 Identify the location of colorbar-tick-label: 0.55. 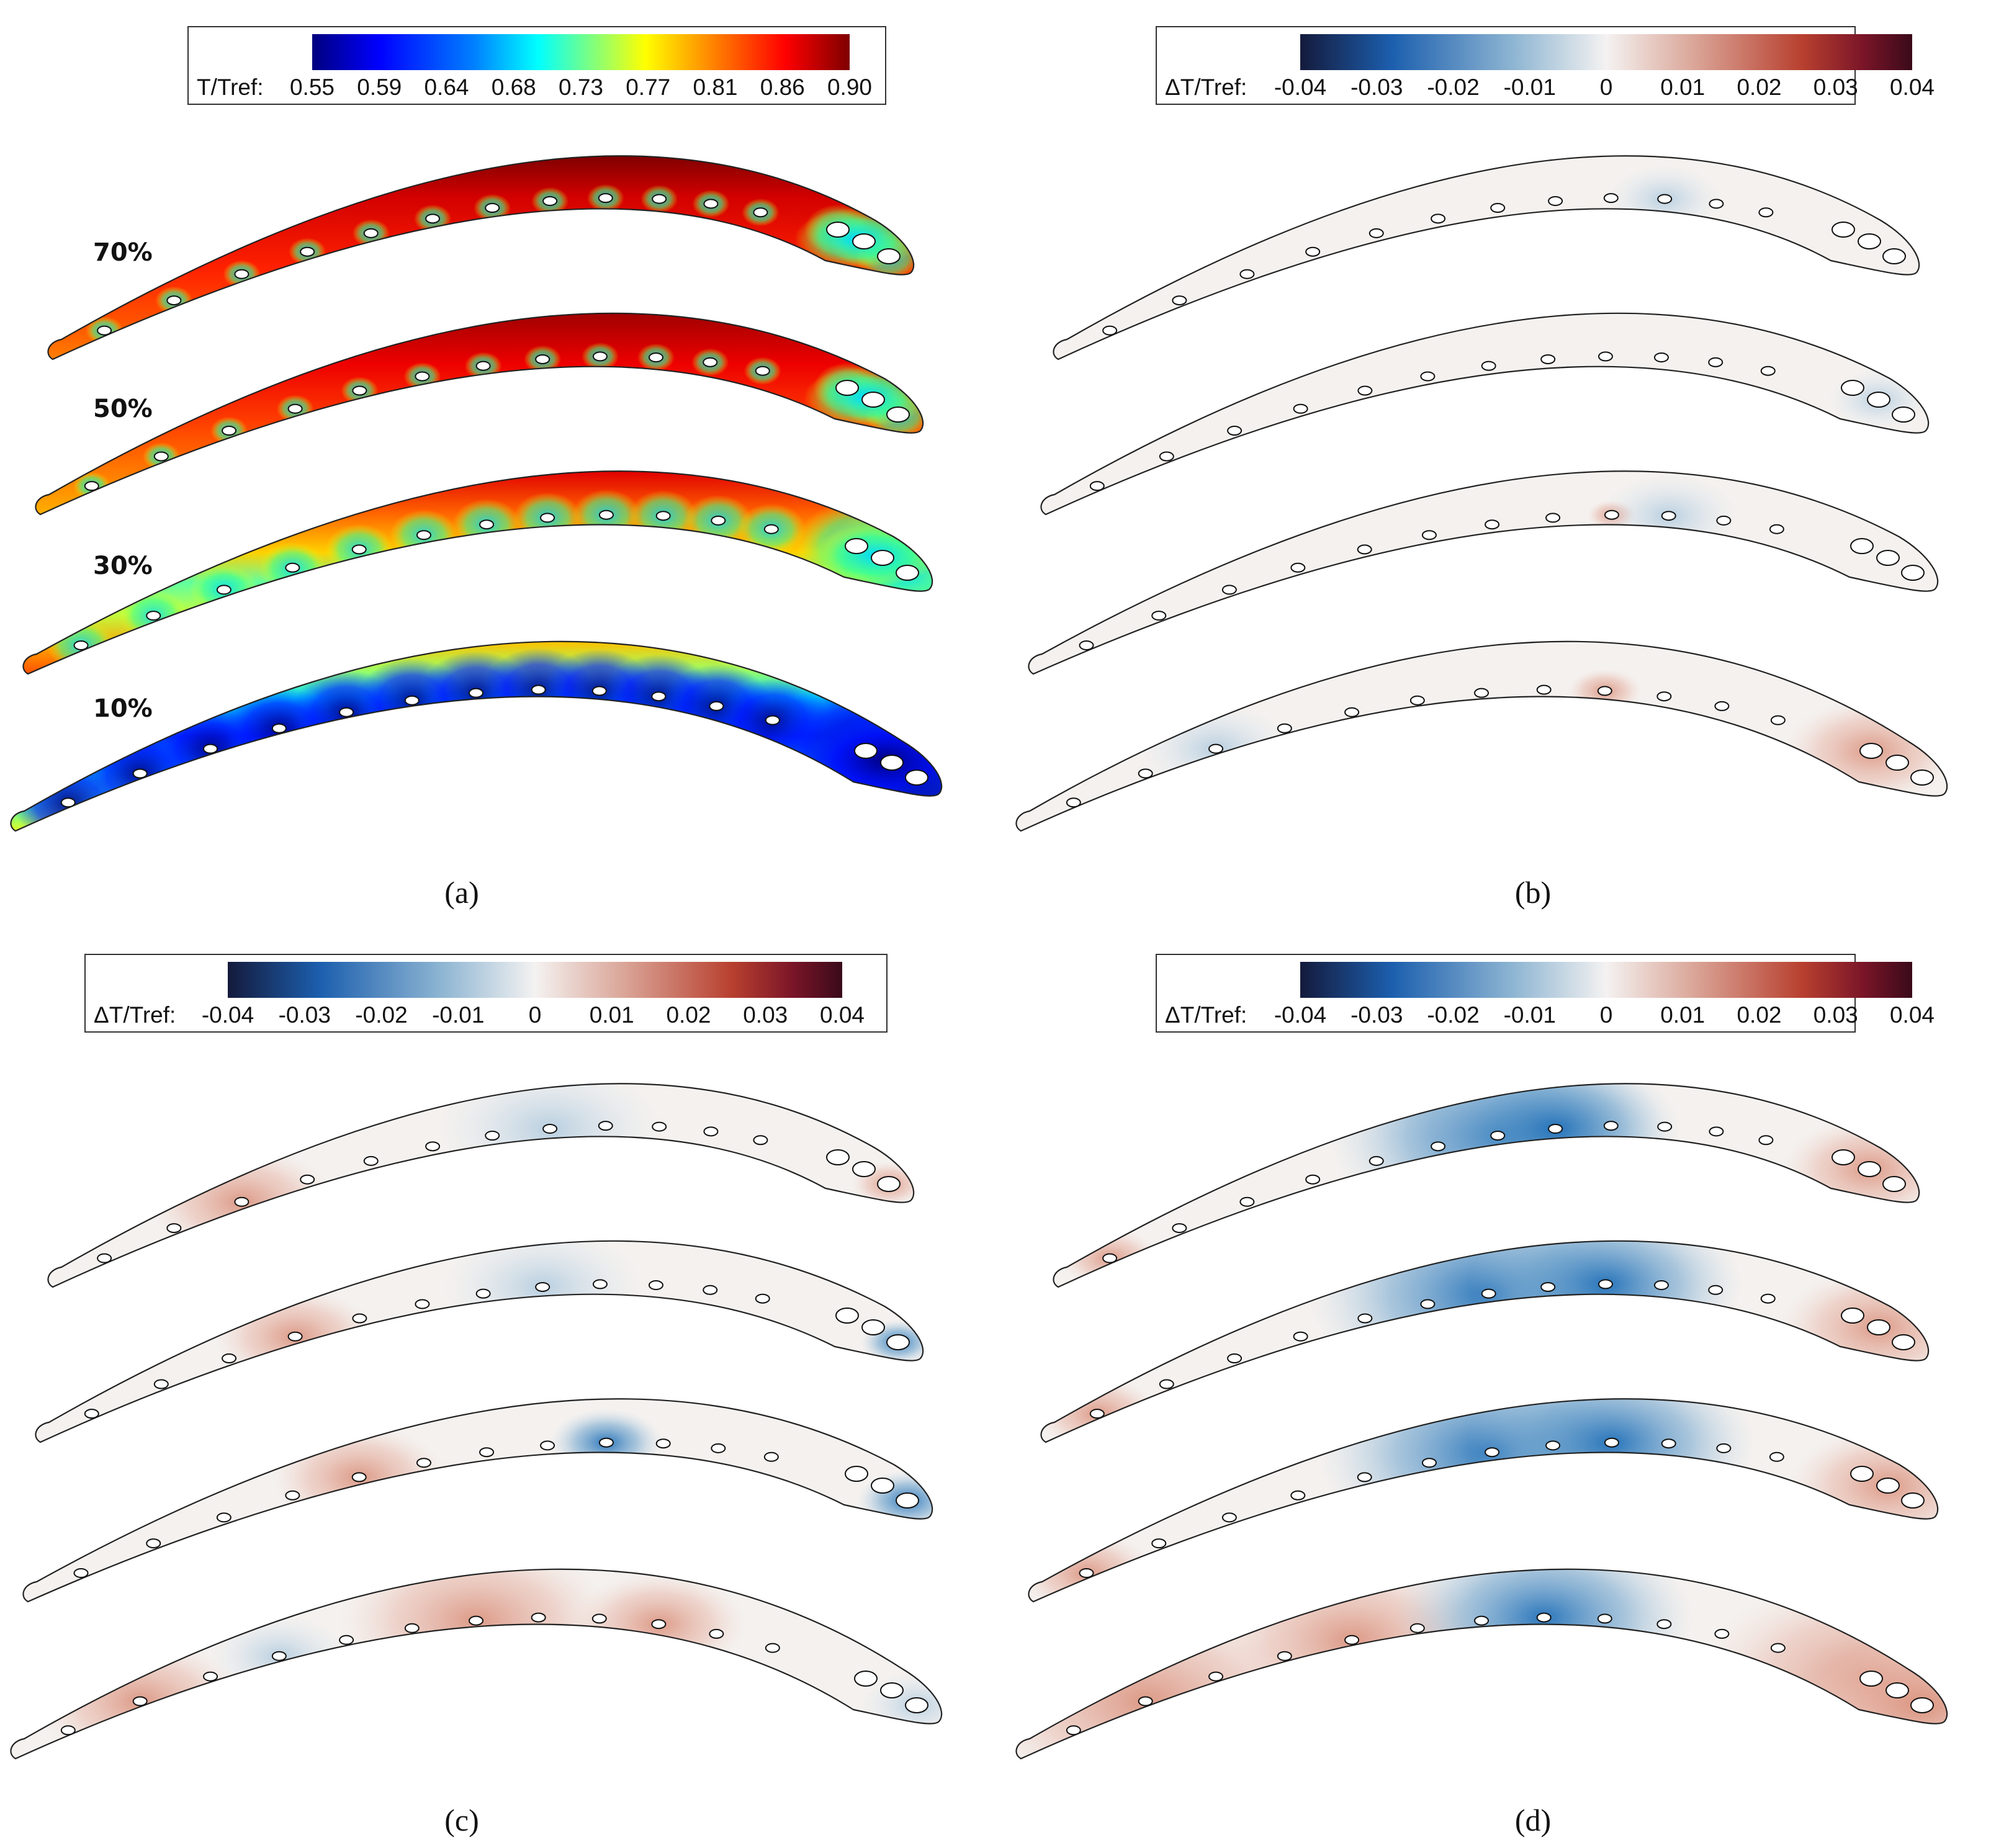
(312, 87).